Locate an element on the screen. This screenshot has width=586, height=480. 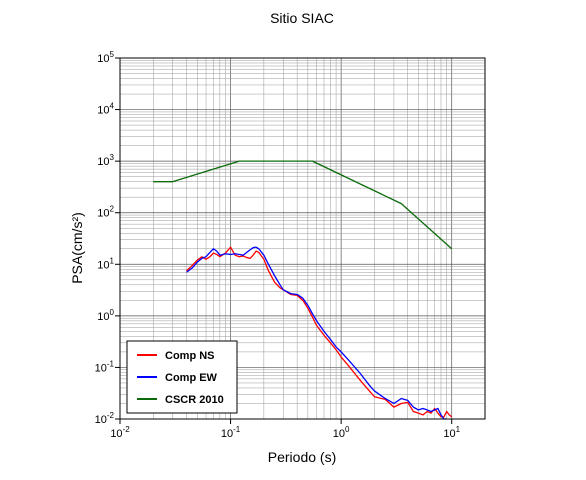
y-axis: 10⁻² 10⁻¹ 10⁰ 10¹ 10² 10³ 10⁴ 10⁵ is located at coordinates (107, 238).